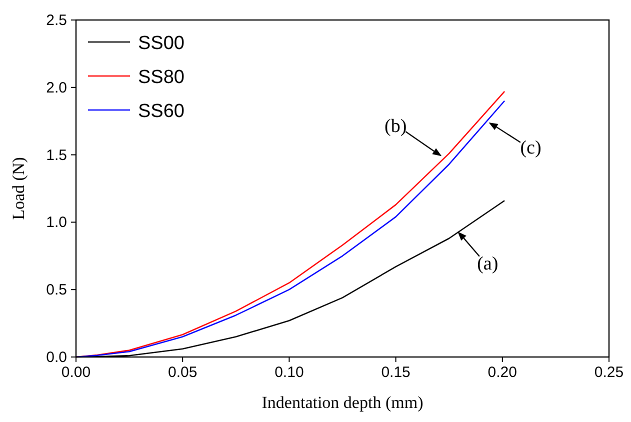 This screenshot has height=422, width=631. Describe the element at coordinates (395, 372) in the screenshot. I see `x-tick-label: 0.15` at that location.